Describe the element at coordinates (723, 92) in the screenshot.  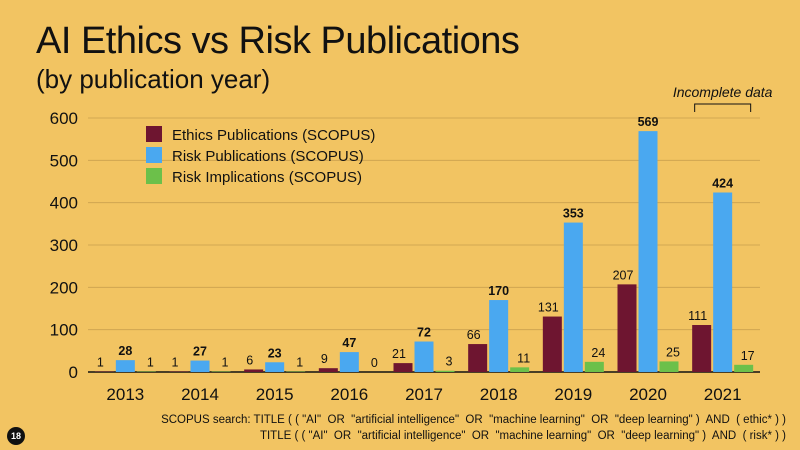
I see `annotation-incomplete-data: Incomplete data` at that location.